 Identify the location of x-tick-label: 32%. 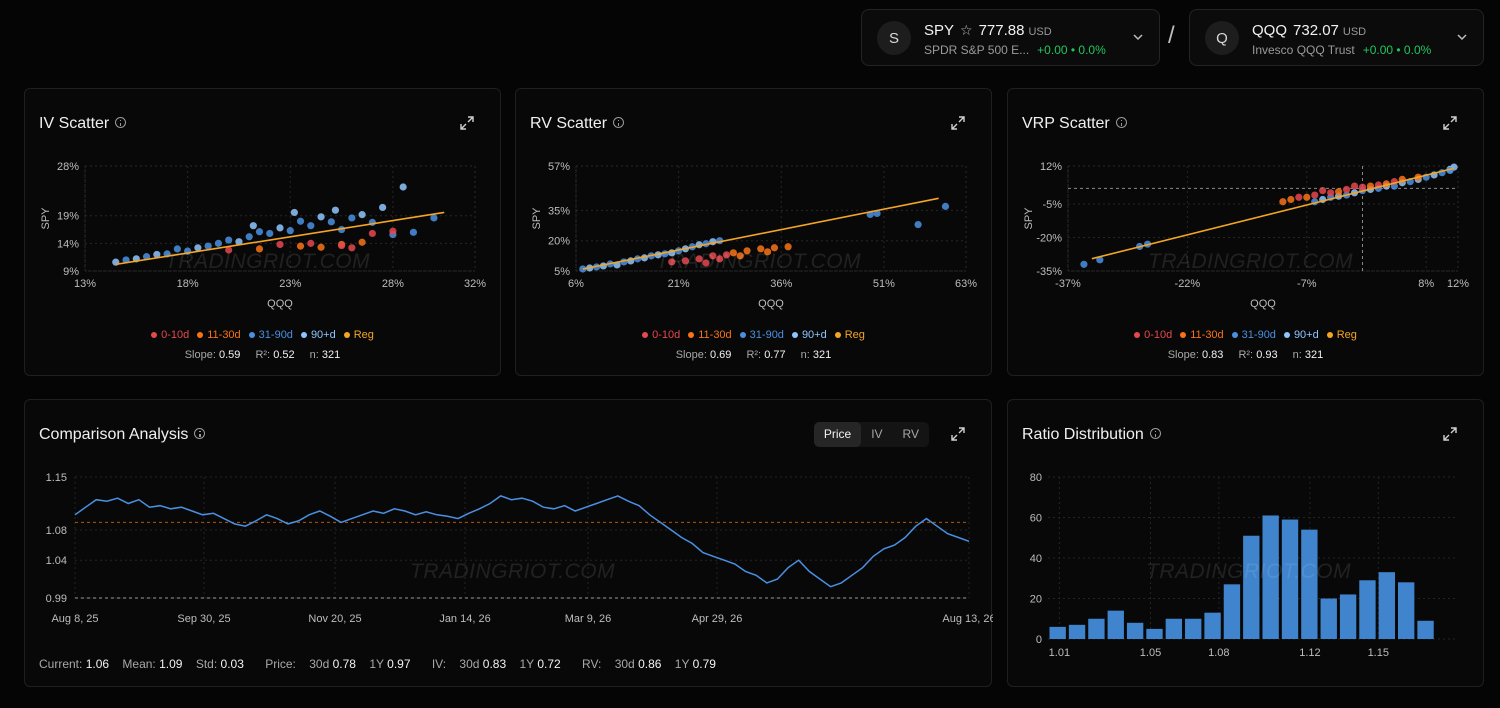
(475, 284).